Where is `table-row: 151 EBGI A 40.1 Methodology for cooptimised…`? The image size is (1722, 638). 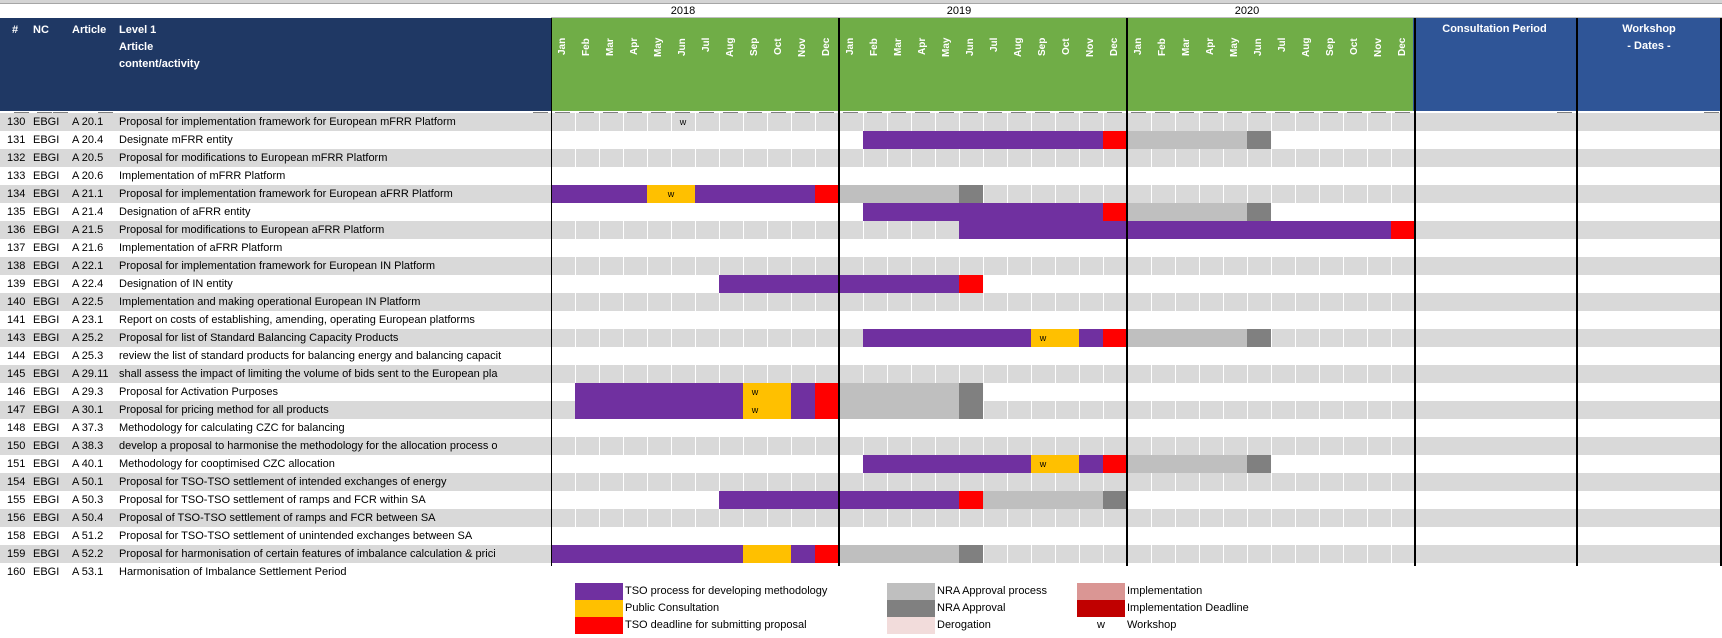
table-row: 151 EBGI A 40.1 Methodology for cooptimised… is located at coordinates (861, 464).